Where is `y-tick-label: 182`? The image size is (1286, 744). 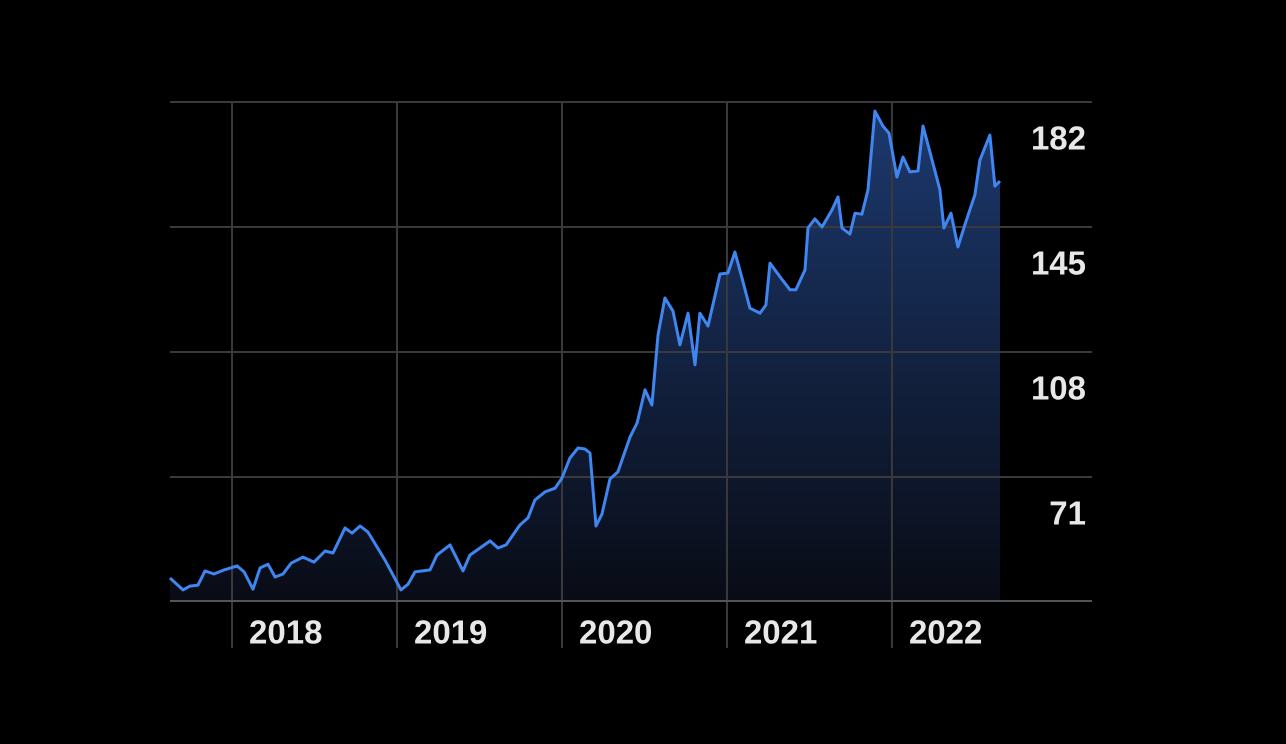 y-tick-label: 182 is located at coordinates (1058, 138).